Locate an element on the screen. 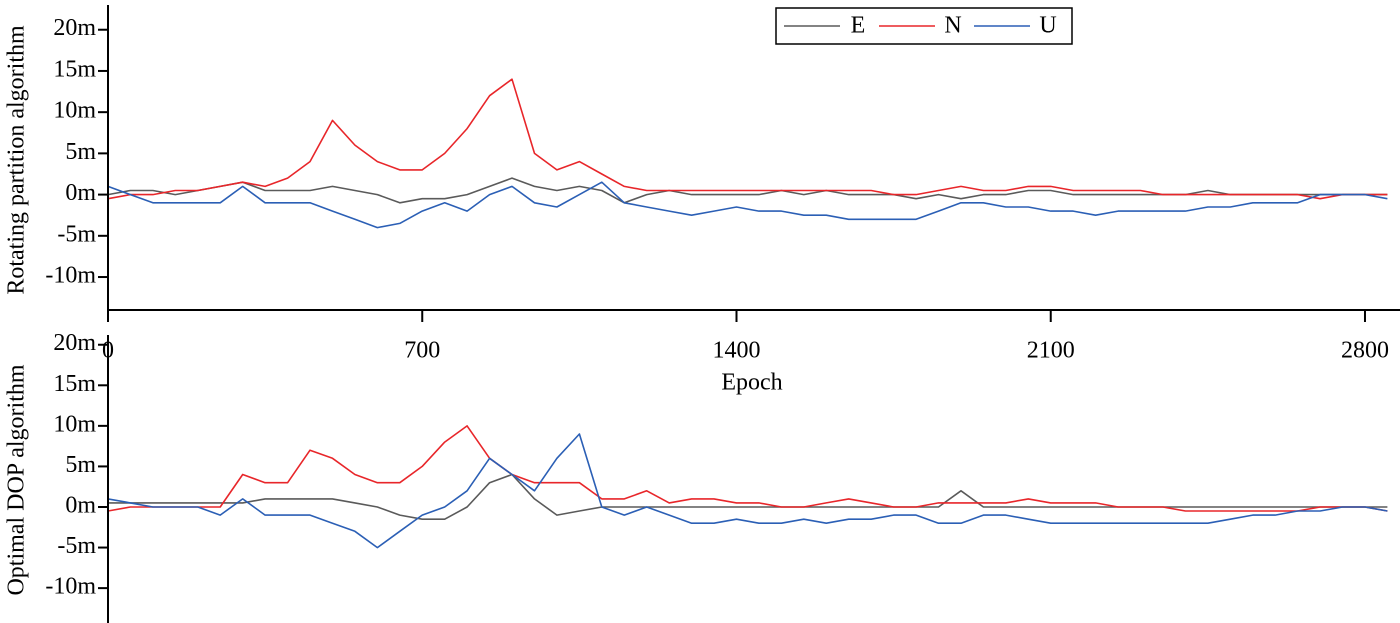 The width and height of the screenshot is (1400, 623). x-tick-label: 700 is located at coordinates (422, 351).